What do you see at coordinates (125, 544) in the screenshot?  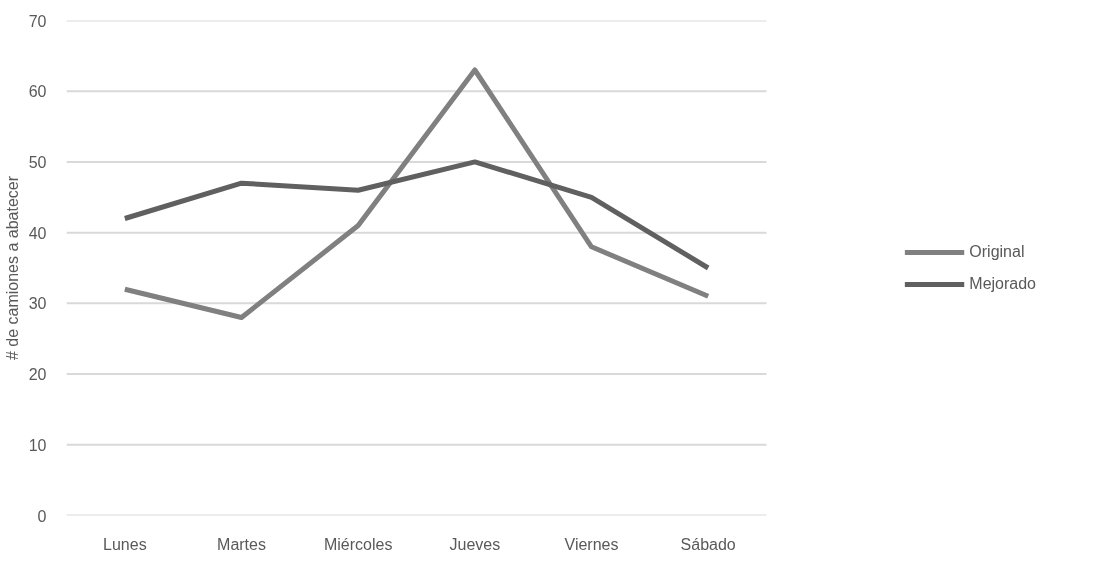 I see `x-tick-label: Lunes` at bounding box center [125, 544].